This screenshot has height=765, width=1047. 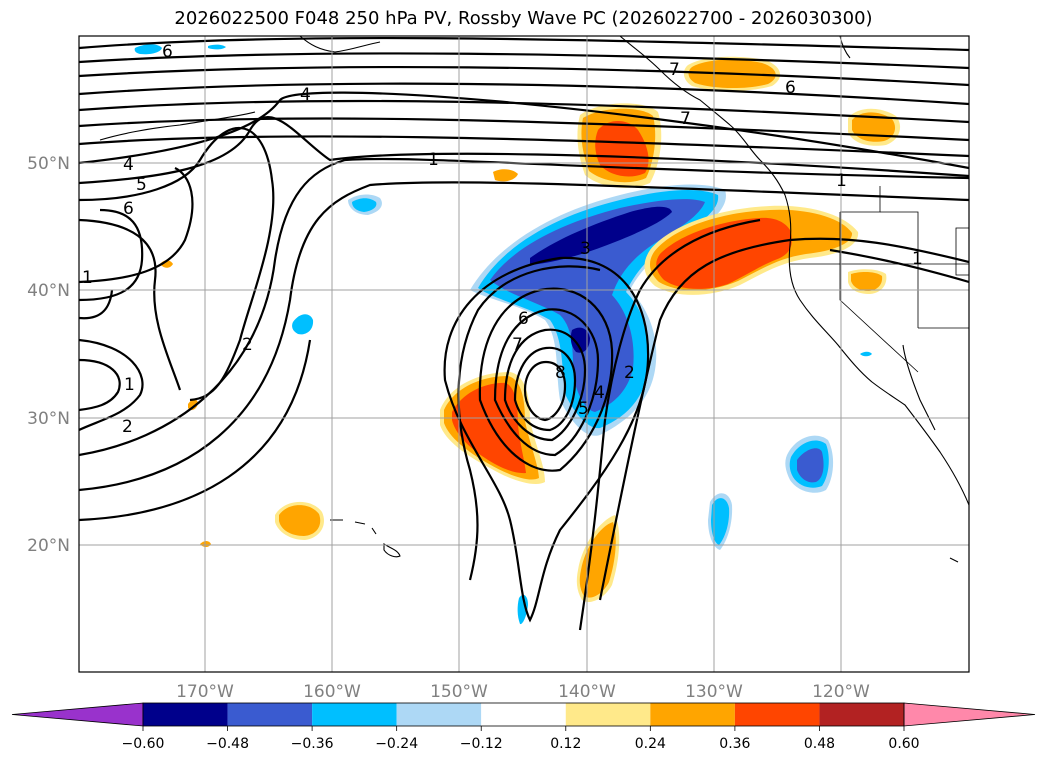 I want to click on colorbar-tick-label: −0.24, so click(x=396, y=744).